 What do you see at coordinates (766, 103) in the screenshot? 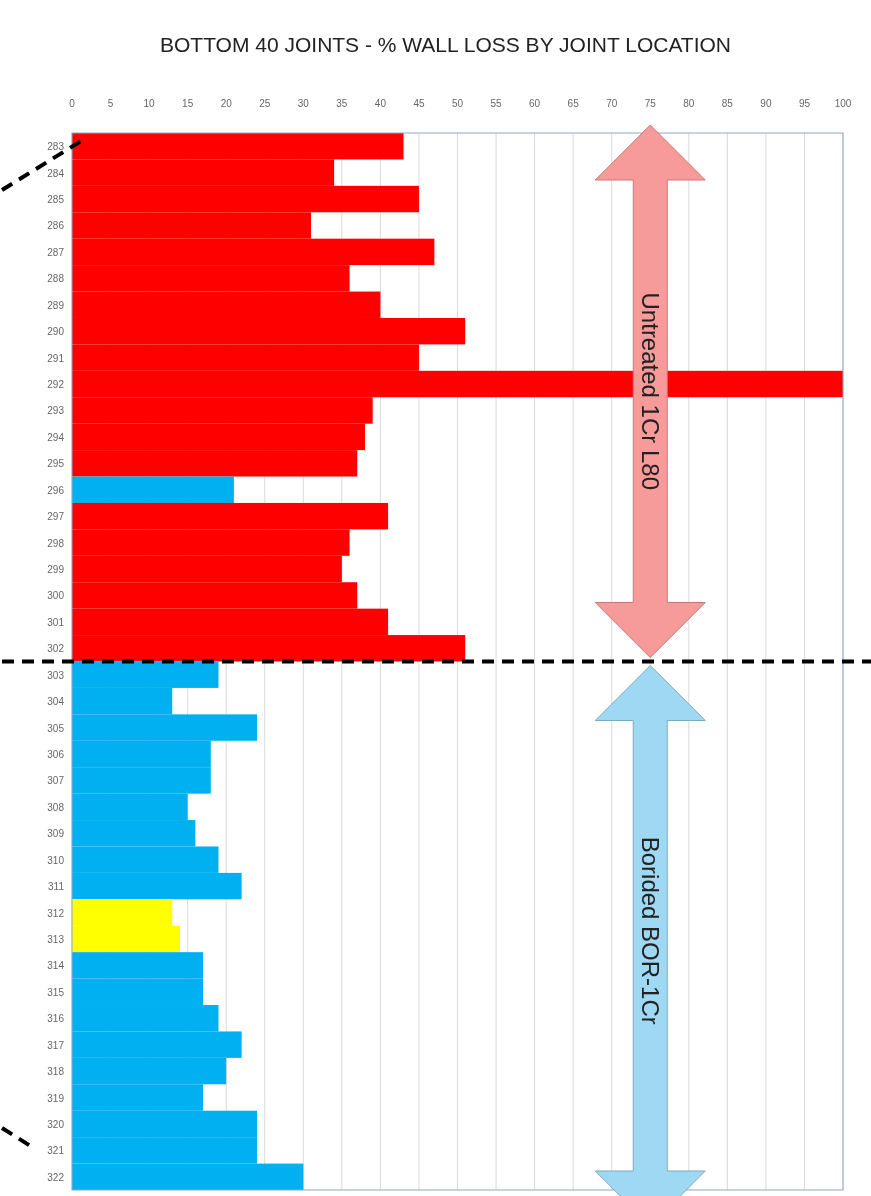
I see `x-tick-label: 90` at bounding box center [766, 103].